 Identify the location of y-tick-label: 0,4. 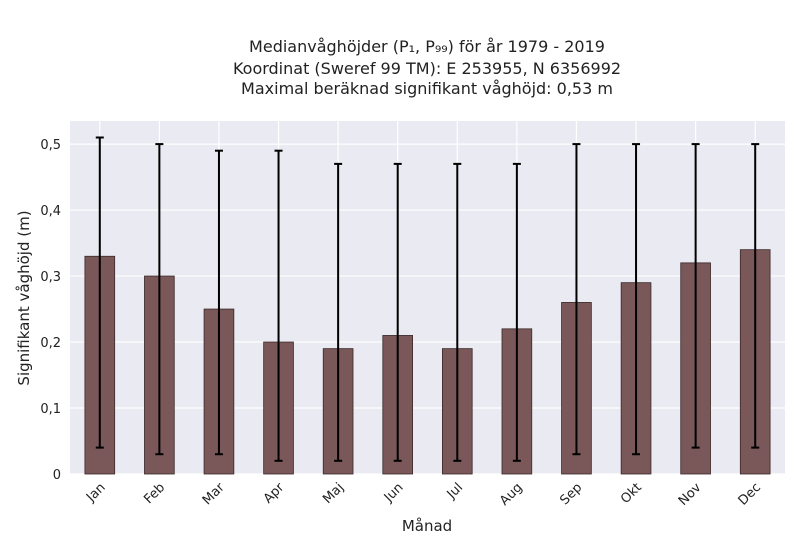
(50, 211).